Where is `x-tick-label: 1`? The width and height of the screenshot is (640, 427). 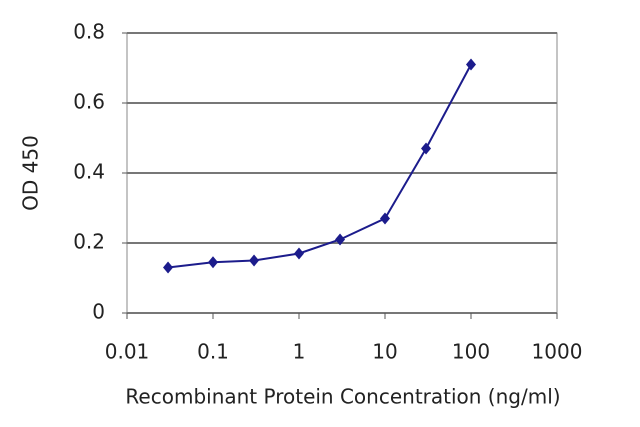 x-tick-label: 1 is located at coordinates (299, 352).